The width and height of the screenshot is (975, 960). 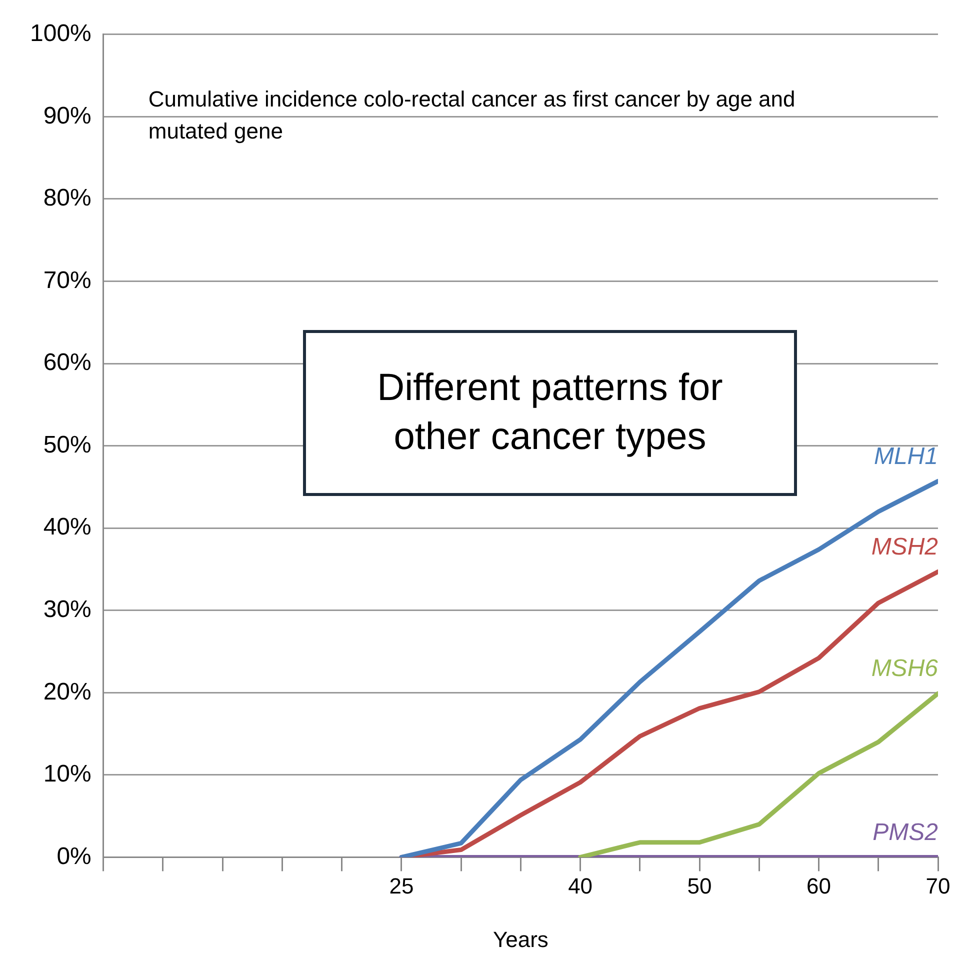 I want to click on y-tick-label: 30%, so click(x=67, y=609).